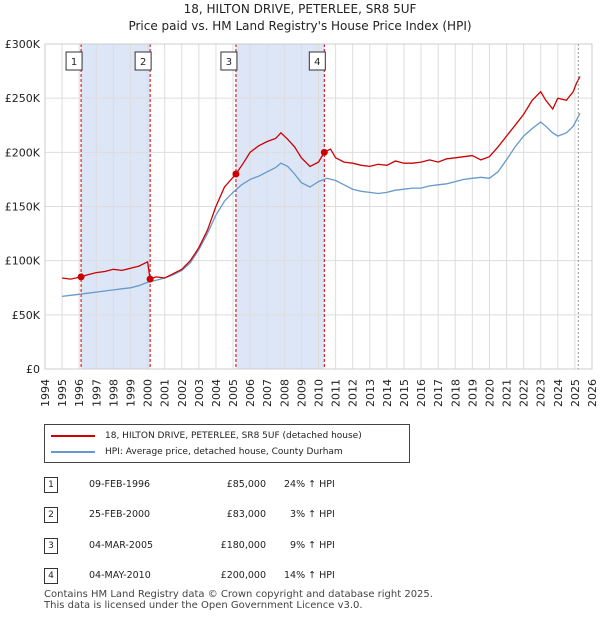 The width and height of the screenshot is (600, 620). Describe the element at coordinates (243, 545) in the screenshot. I see `sale-price: £180,000` at that location.